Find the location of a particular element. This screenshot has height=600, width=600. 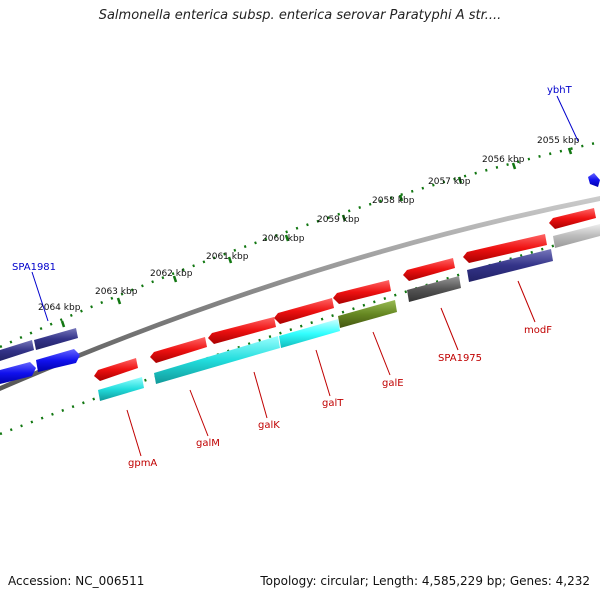

cds-arrow-ybhT is located at coordinates (594, 180).